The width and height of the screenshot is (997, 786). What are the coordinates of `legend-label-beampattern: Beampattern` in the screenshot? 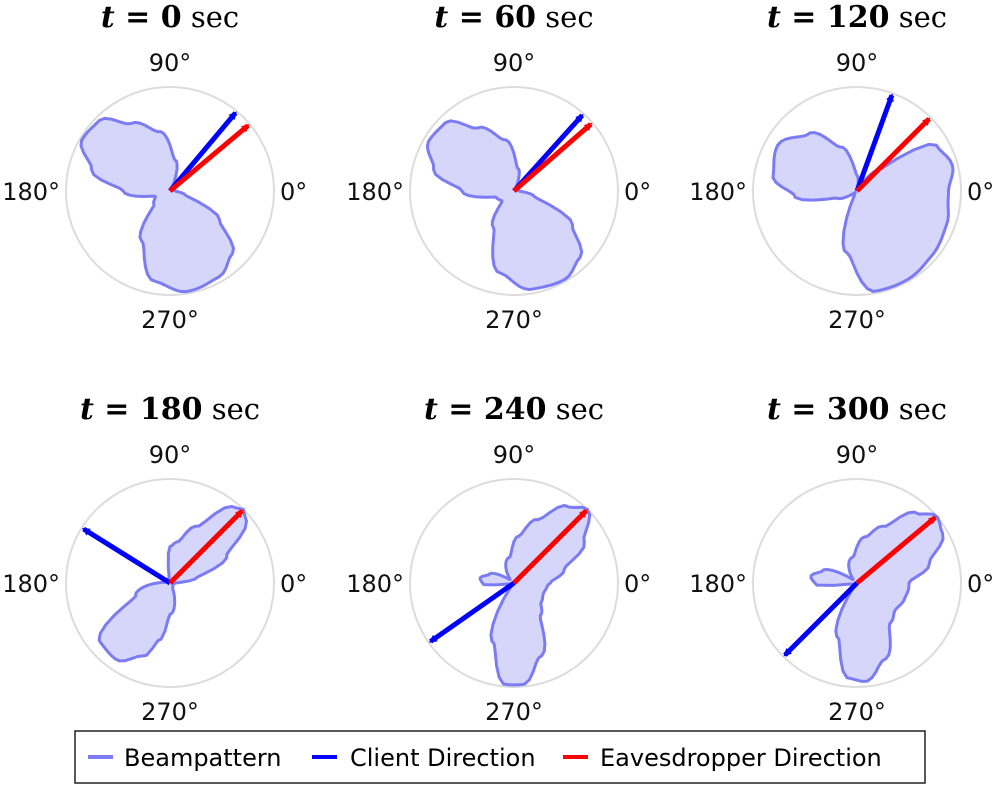 It's located at (203, 758).